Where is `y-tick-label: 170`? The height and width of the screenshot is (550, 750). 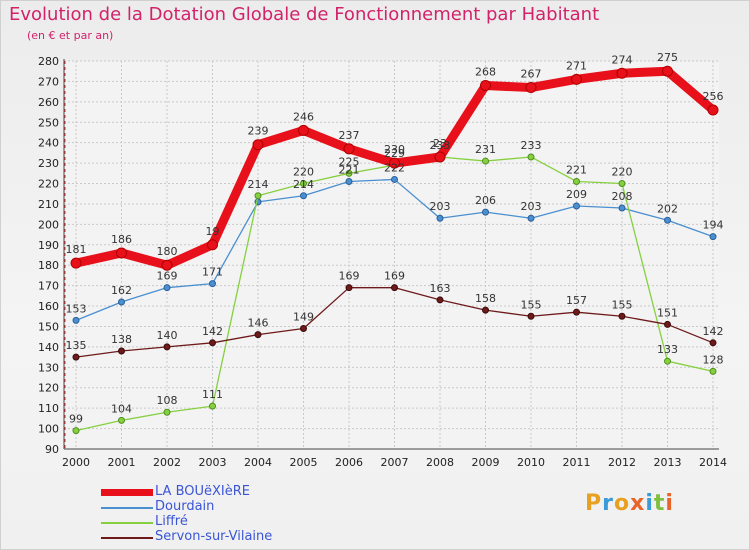
y-tick-label: 170 is located at coordinates (48, 286).